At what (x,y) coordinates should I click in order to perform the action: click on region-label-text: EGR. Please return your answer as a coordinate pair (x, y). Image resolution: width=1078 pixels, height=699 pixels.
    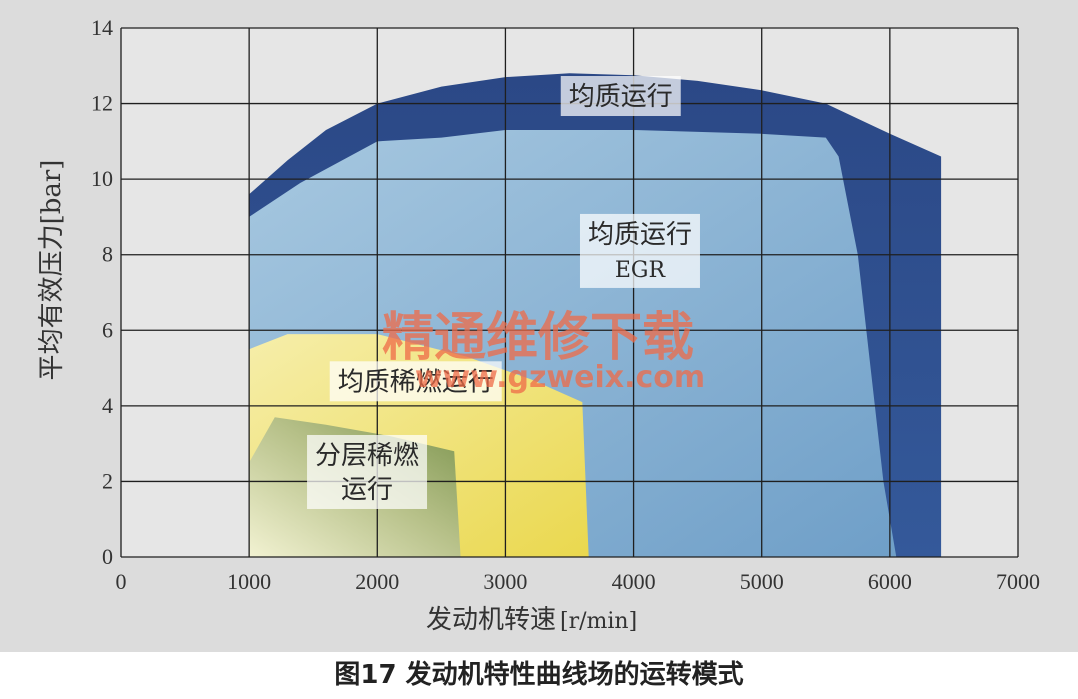
    Looking at the image, I should click on (641, 270).